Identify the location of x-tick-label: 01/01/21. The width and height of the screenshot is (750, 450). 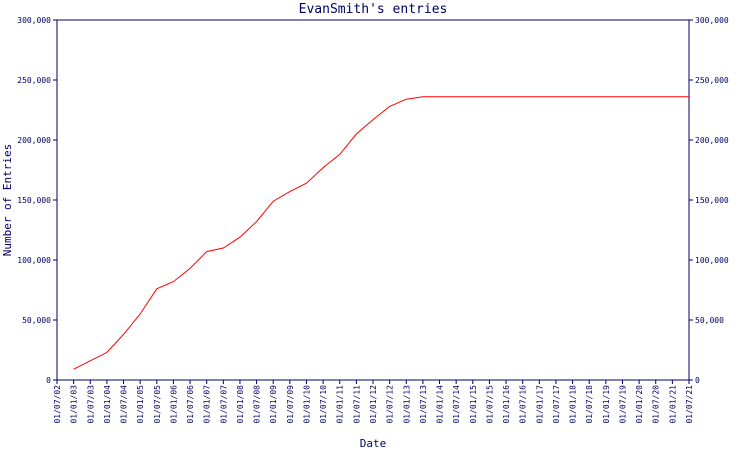
(672, 404).